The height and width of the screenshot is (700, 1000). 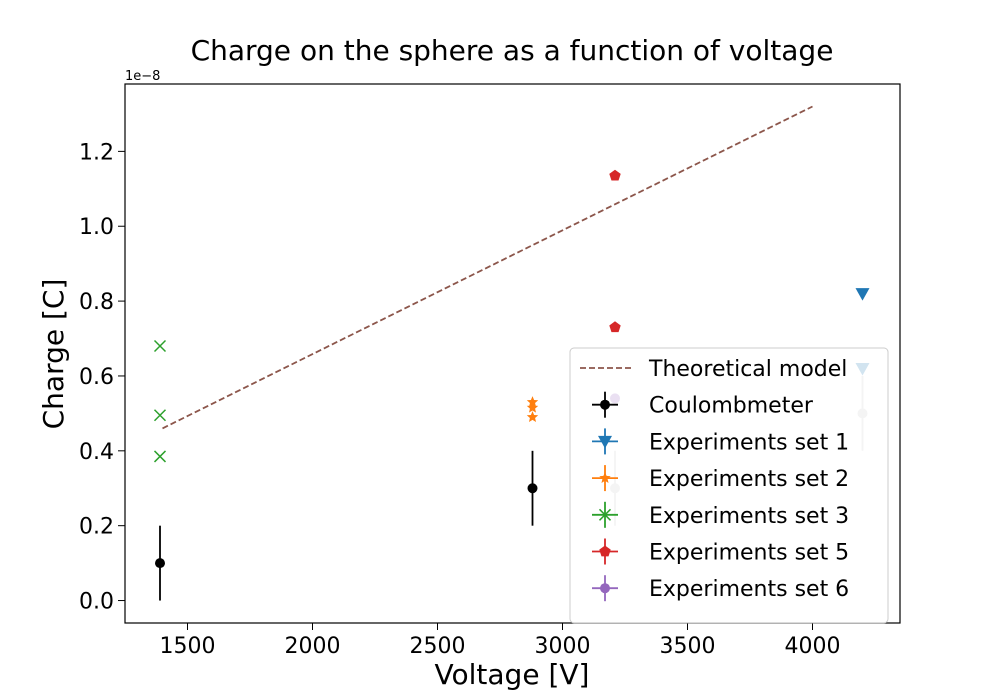 I want to click on legend-item: Experiments set 3, so click(x=720, y=515).